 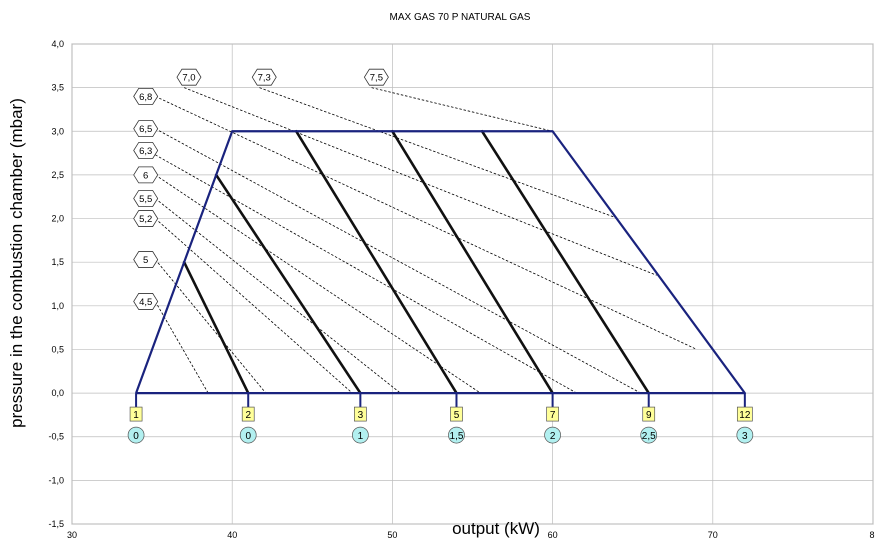 I want to click on y-axis-ticks: 4,0 3,5 3,0 2,5 2,0 1,5 1,0 0,5 0,0 -0,5 -1,0 -1,5, so click(x=56, y=284).